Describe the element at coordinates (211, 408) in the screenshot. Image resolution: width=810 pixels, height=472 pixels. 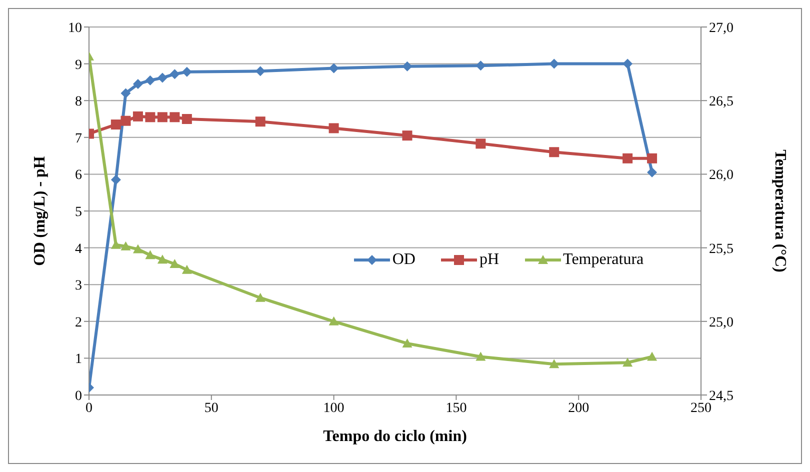
I see `x-tick-label: 50` at that location.